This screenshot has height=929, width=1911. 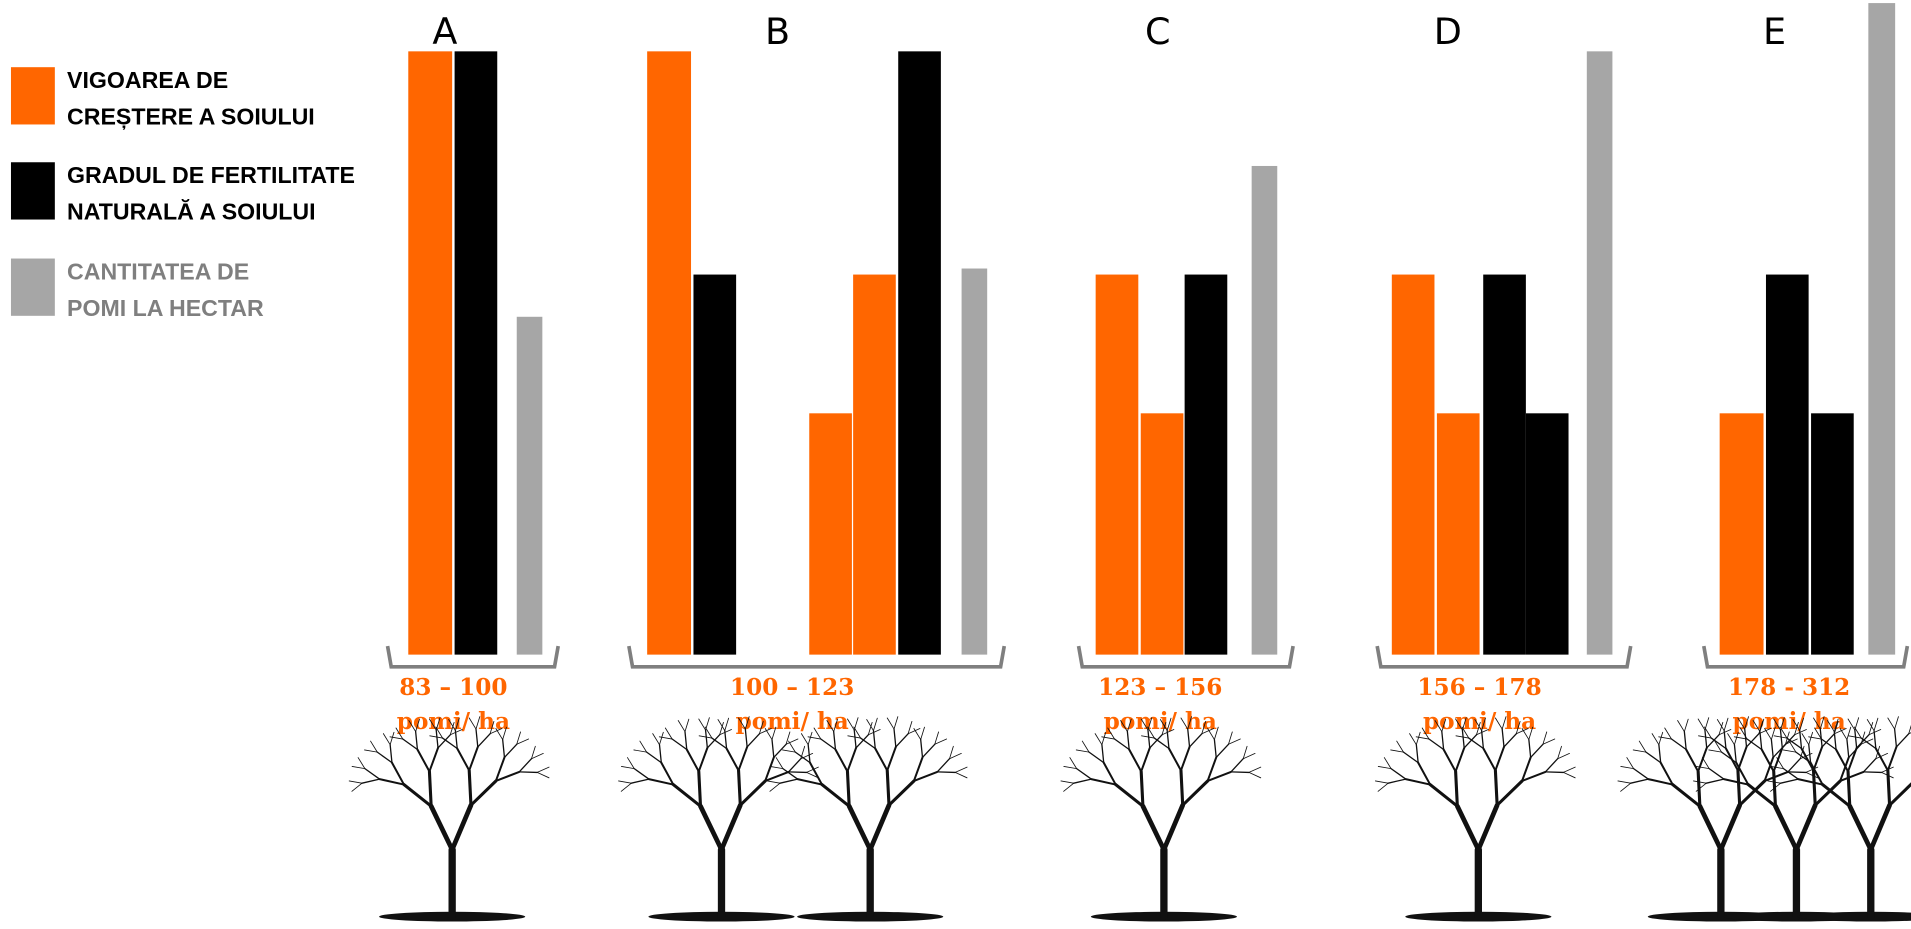 I want to click on legend-label: NATURALĂ A SOIULUI, so click(x=191, y=211).